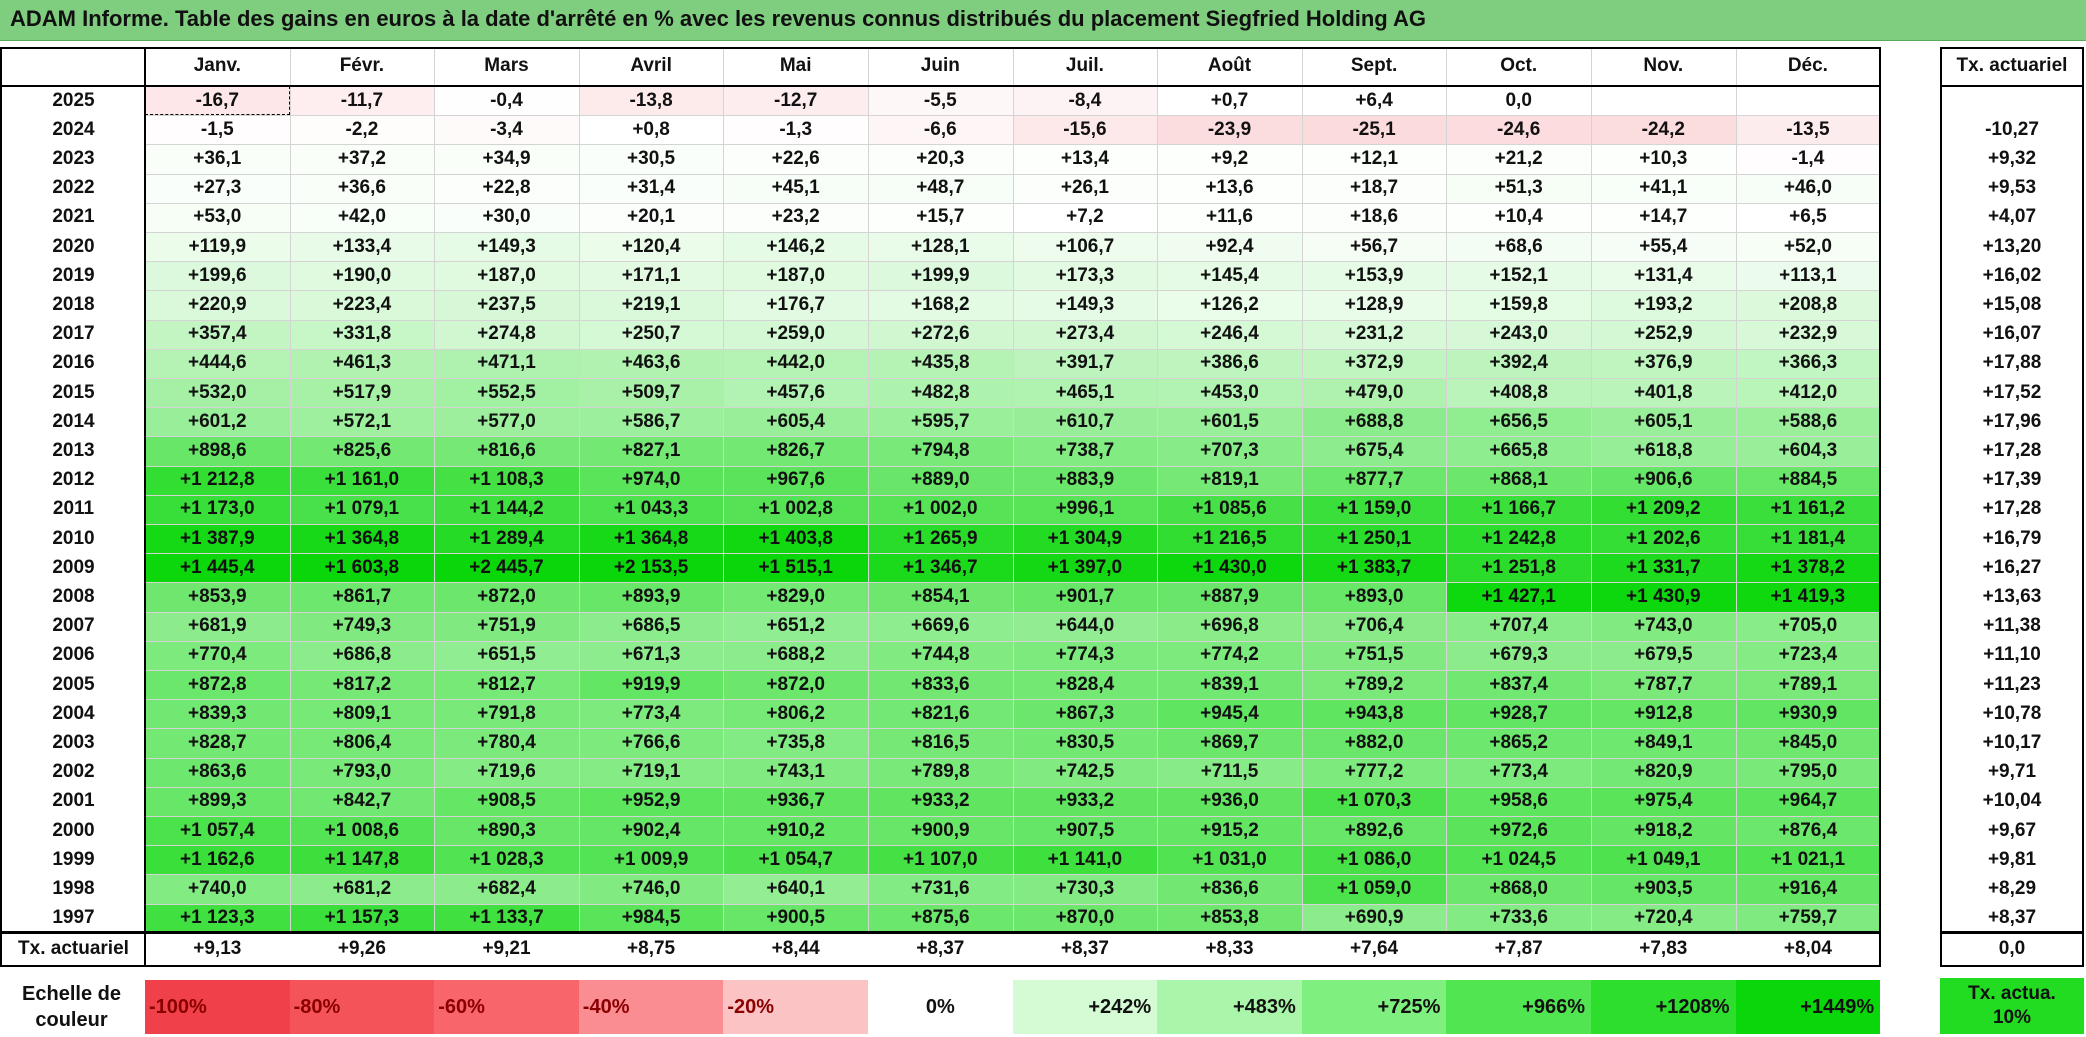 The image size is (2086, 1037). Describe the element at coordinates (506, 276) in the screenshot. I see `gain-cell: +187,0` at that location.